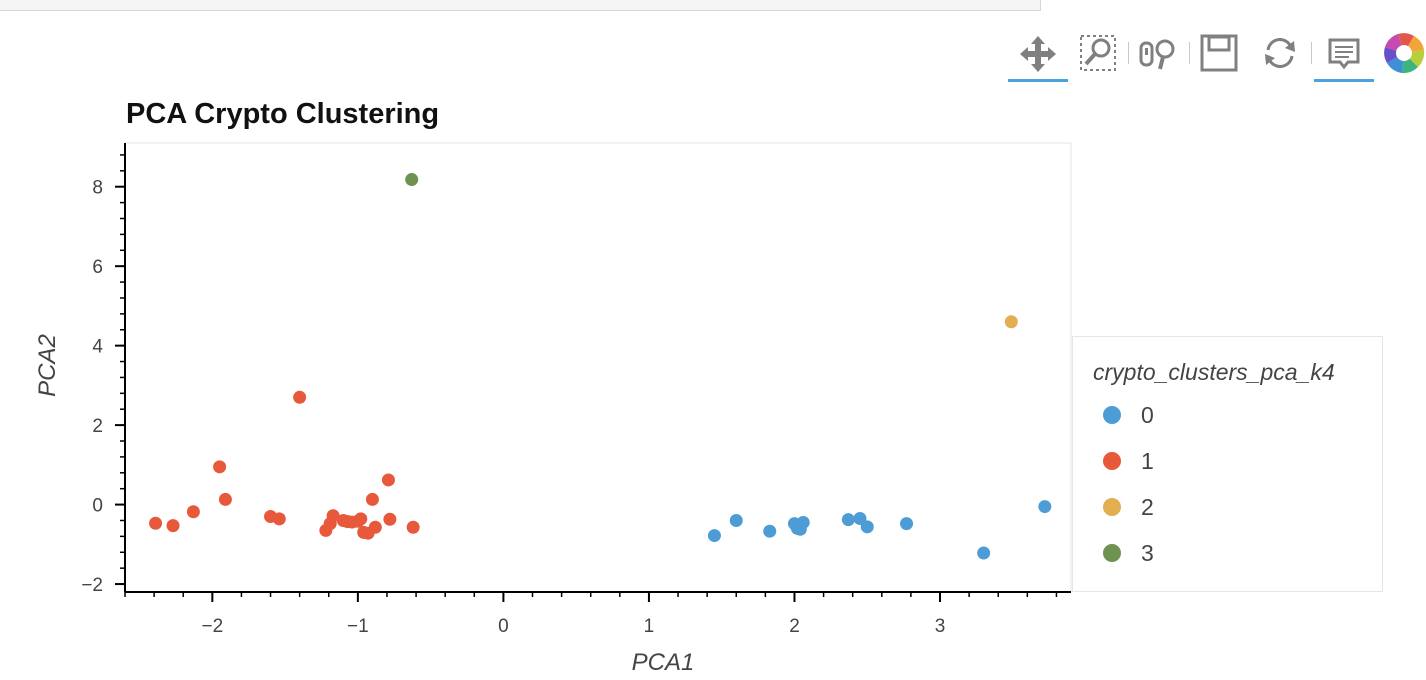  I want to click on x-tick-label: 3, so click(940, 626).